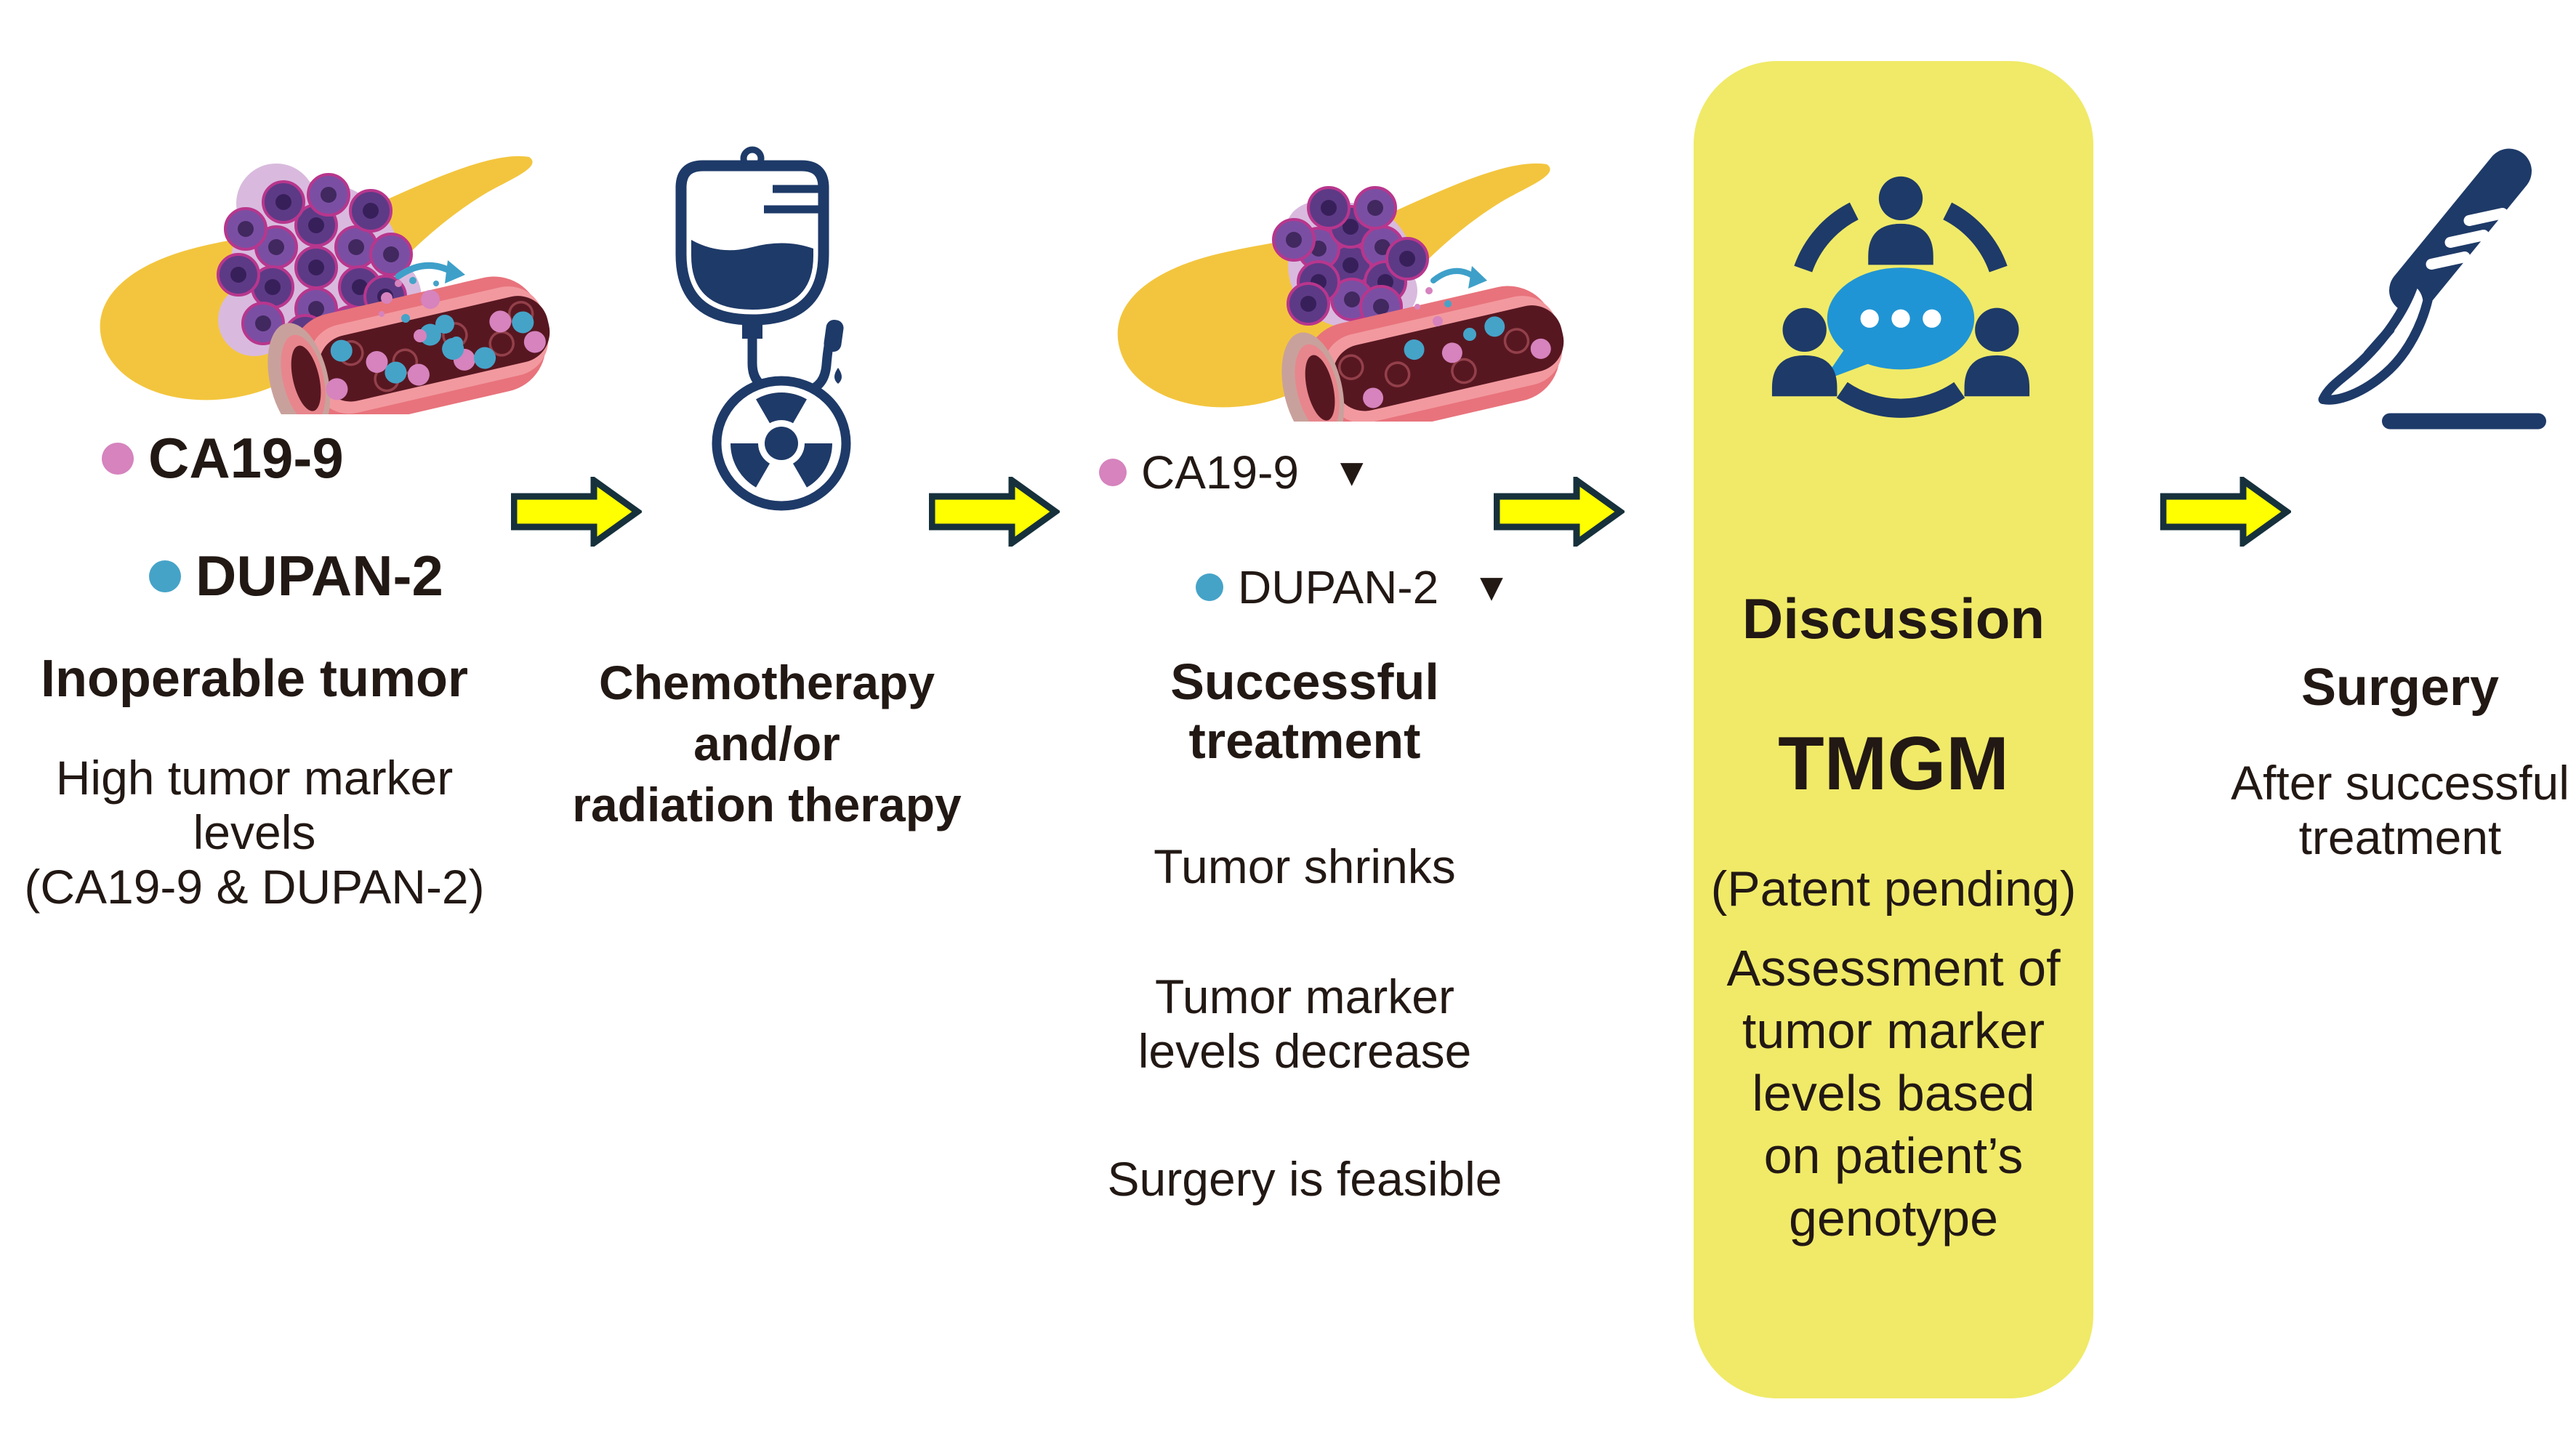  I want to click on legend-item-dupan-2: DUPAN-2, so click(296, 576).